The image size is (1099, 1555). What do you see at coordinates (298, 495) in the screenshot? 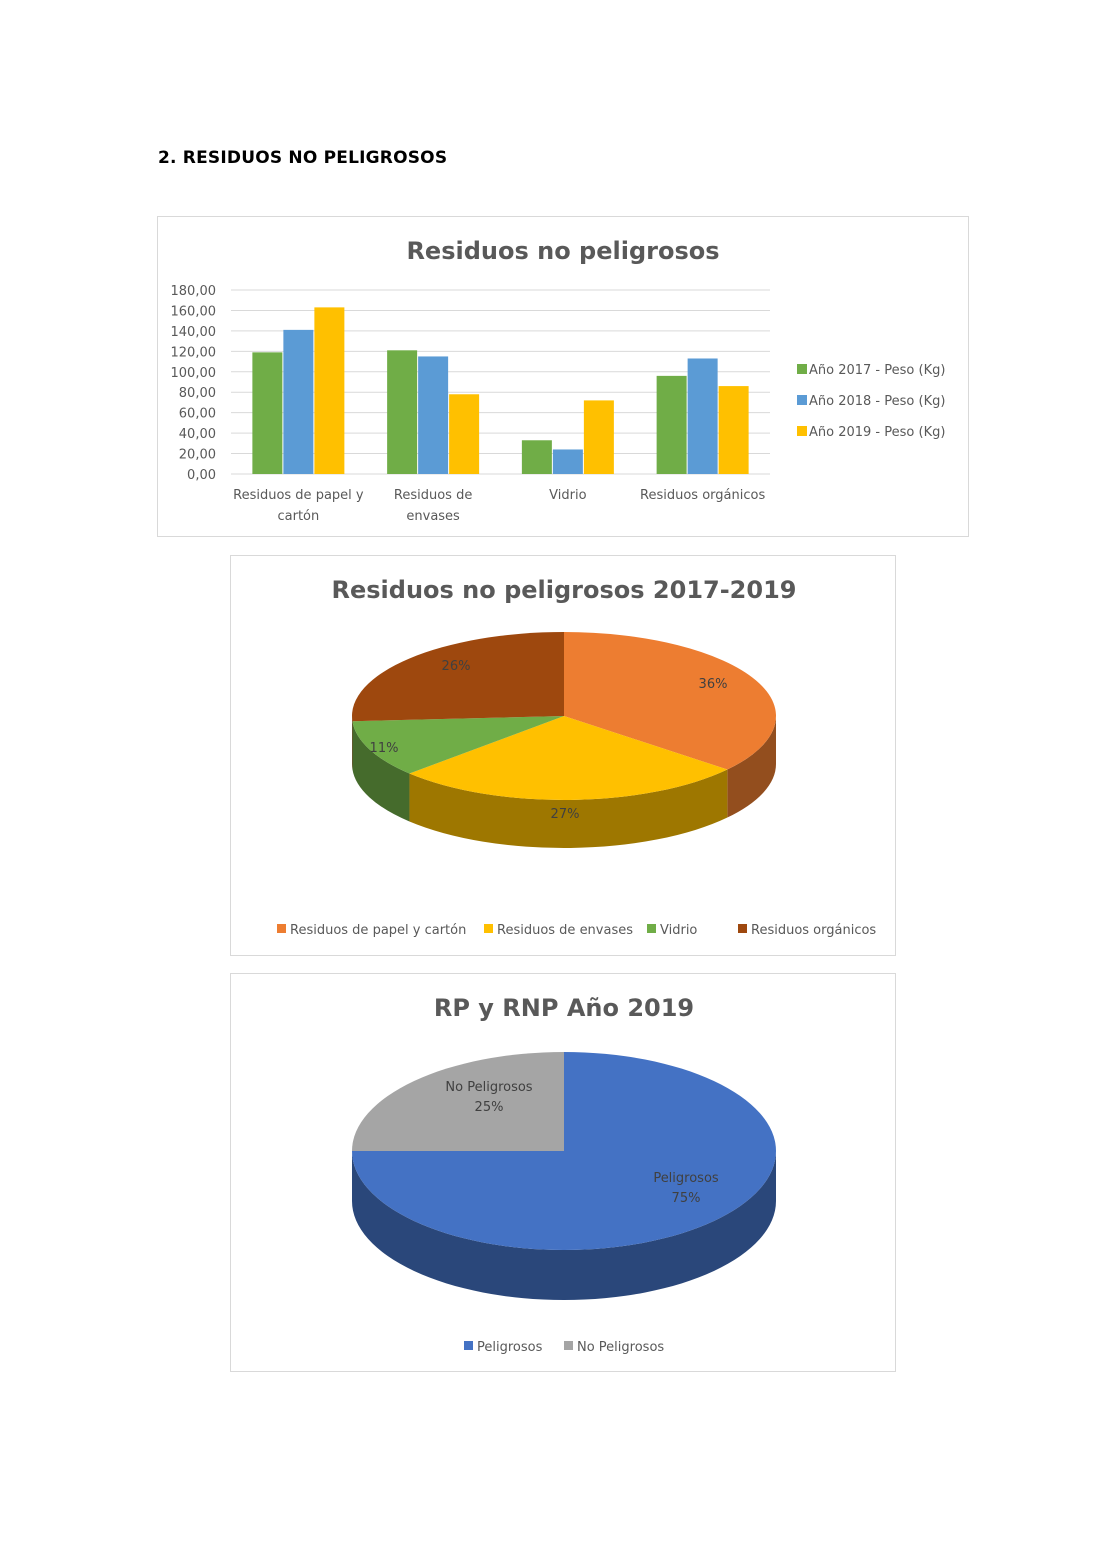
I see `x-tick-label: Residuos de papel y` at bounding box center [298, 495].